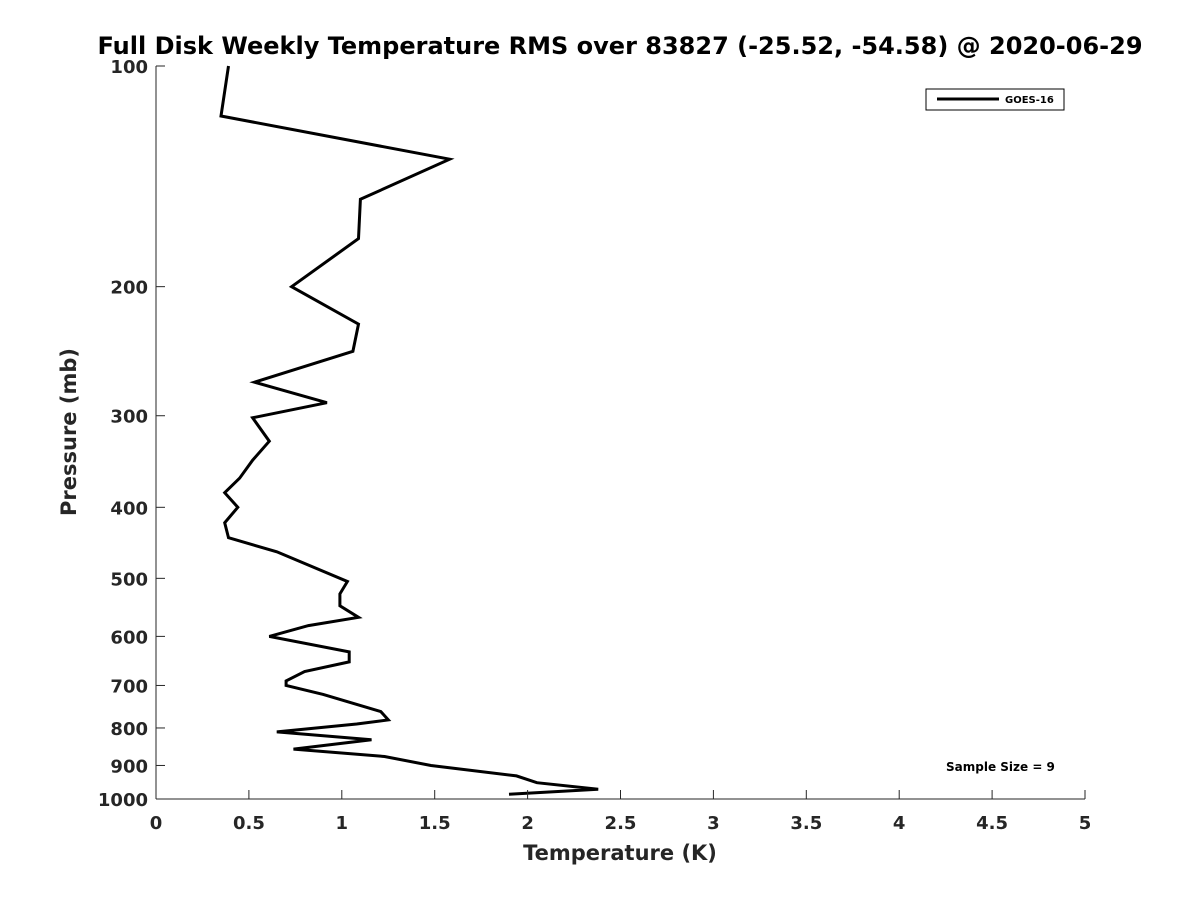 This screenshot has width=1200, height=900. Describe the element at coordinates (129, 508) in the screenshot. I see `y-tick-label: 400` at that location.